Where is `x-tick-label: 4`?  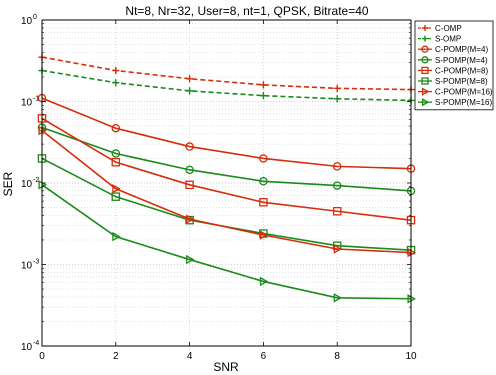 x-tick-label: 4 is located at coordinates (190, 356).